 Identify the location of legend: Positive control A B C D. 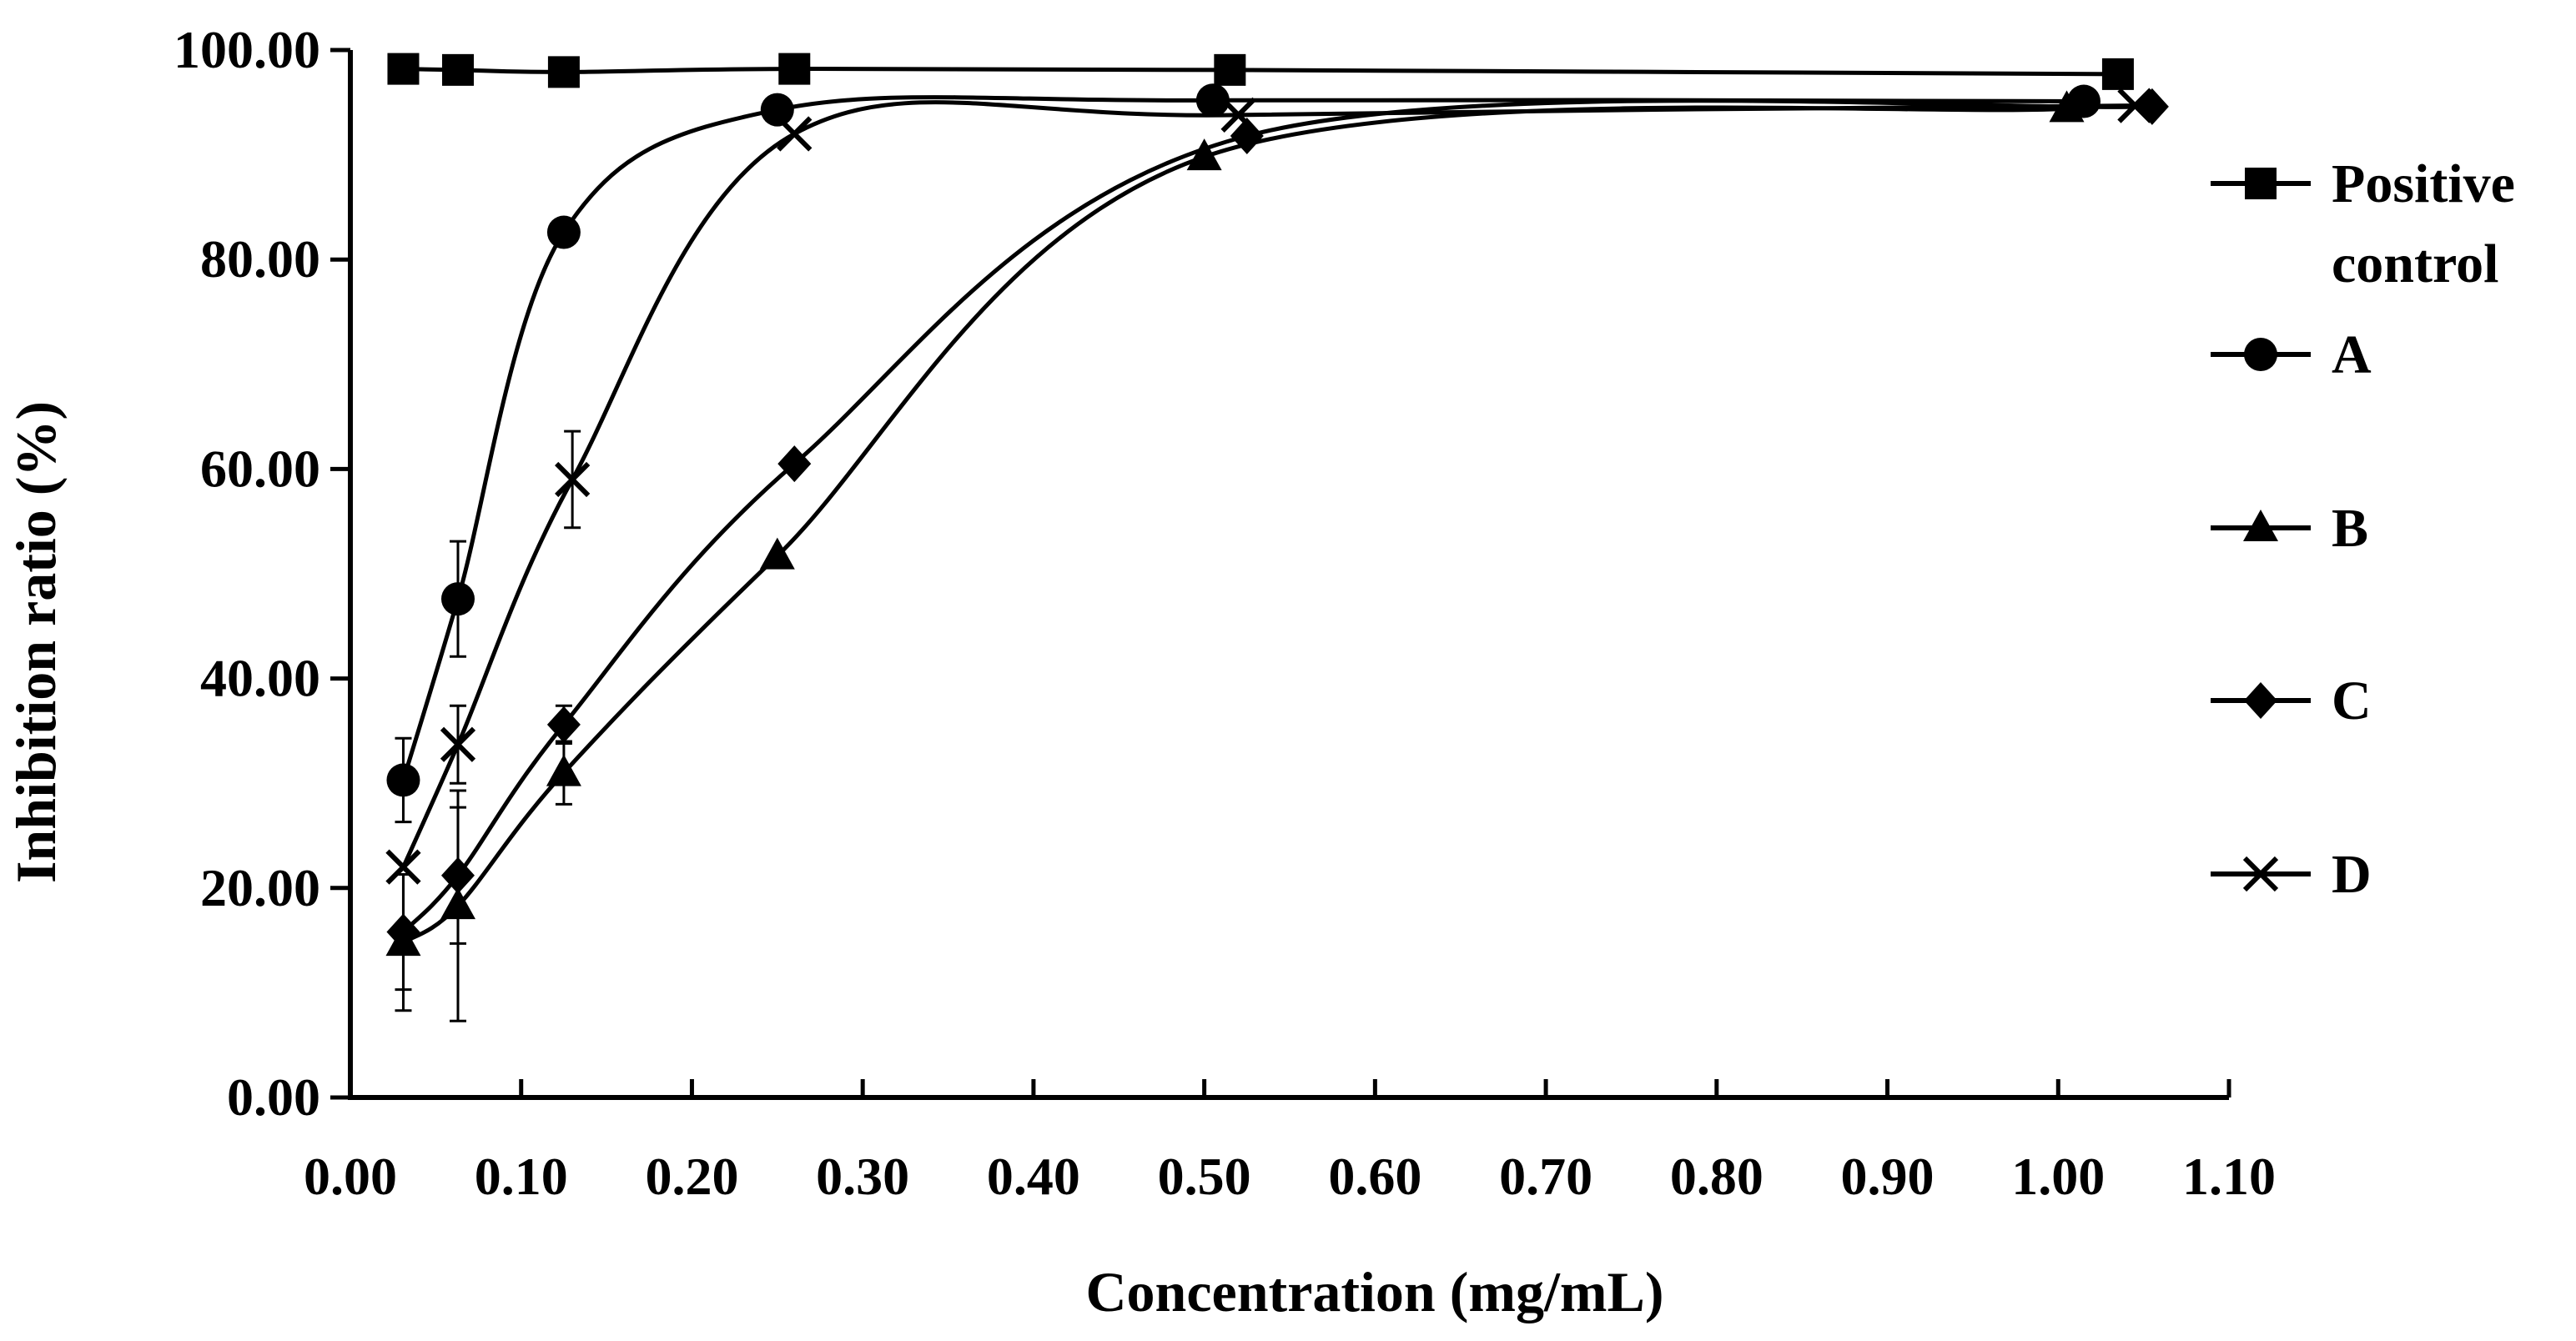
(2363, 529).